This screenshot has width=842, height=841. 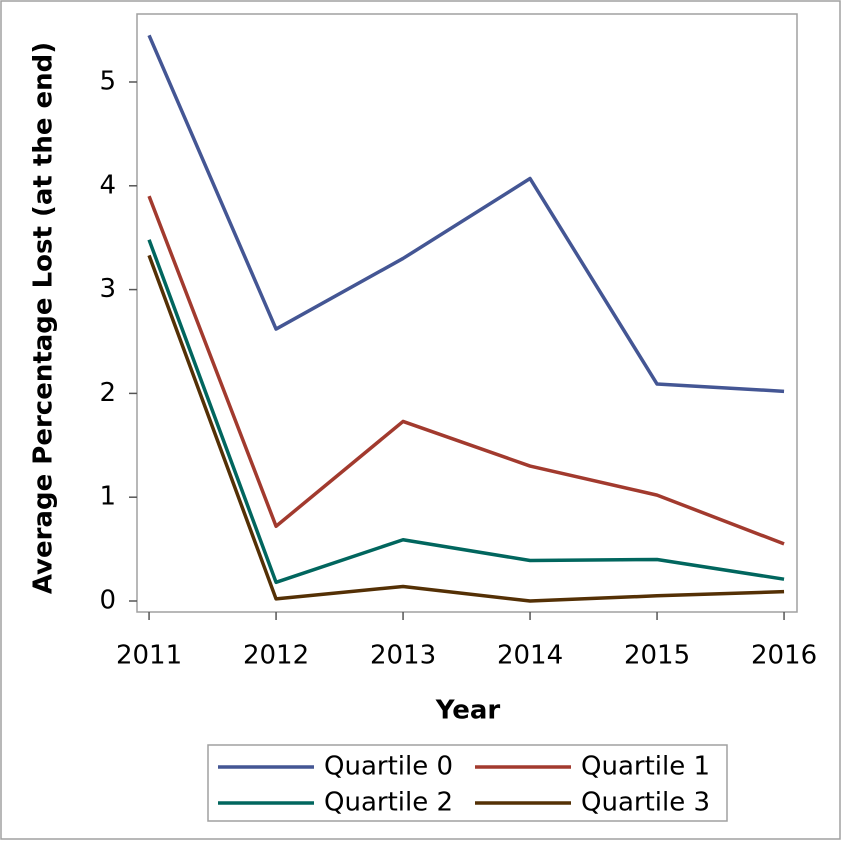 What do you see at coordinates (107, 600) in the screenshot?
I see `y-tick-label: 0` at bounding box center [107, 600].